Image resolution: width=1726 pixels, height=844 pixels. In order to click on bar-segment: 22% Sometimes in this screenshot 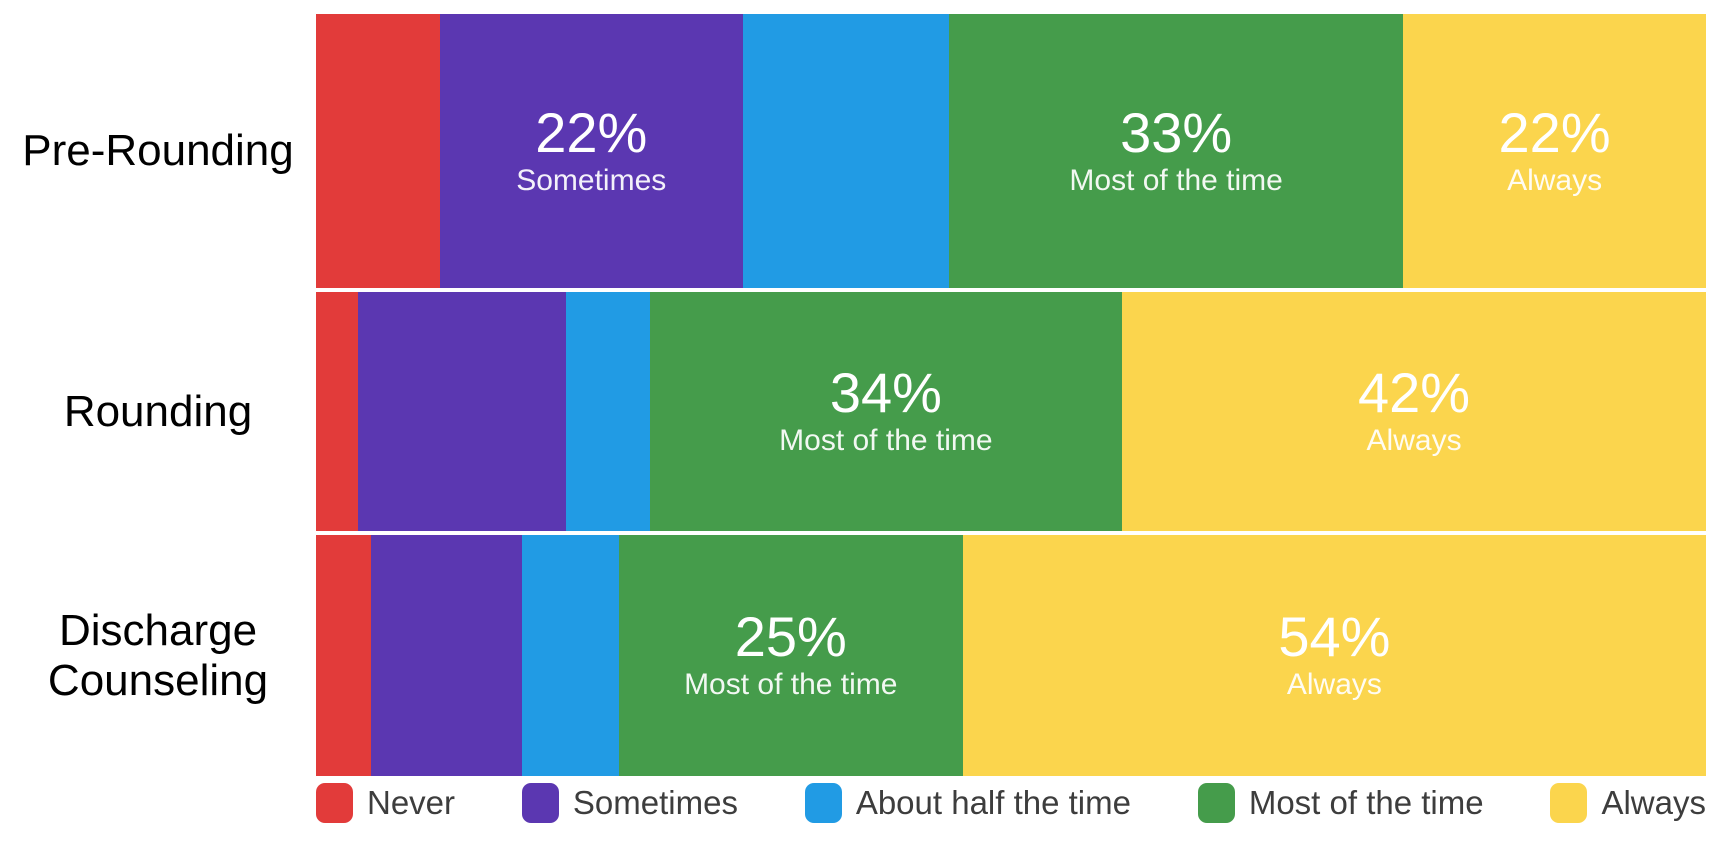, I will do `click(591, 151)`.